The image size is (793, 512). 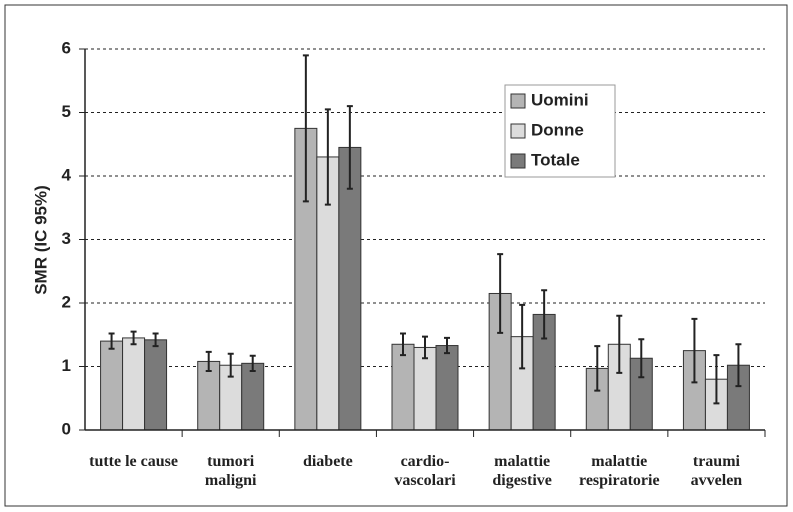 What do you see at coordinates (557, 129) in the screenshot?
I see `legend-label: Donne` at bounding box center [557, 129].